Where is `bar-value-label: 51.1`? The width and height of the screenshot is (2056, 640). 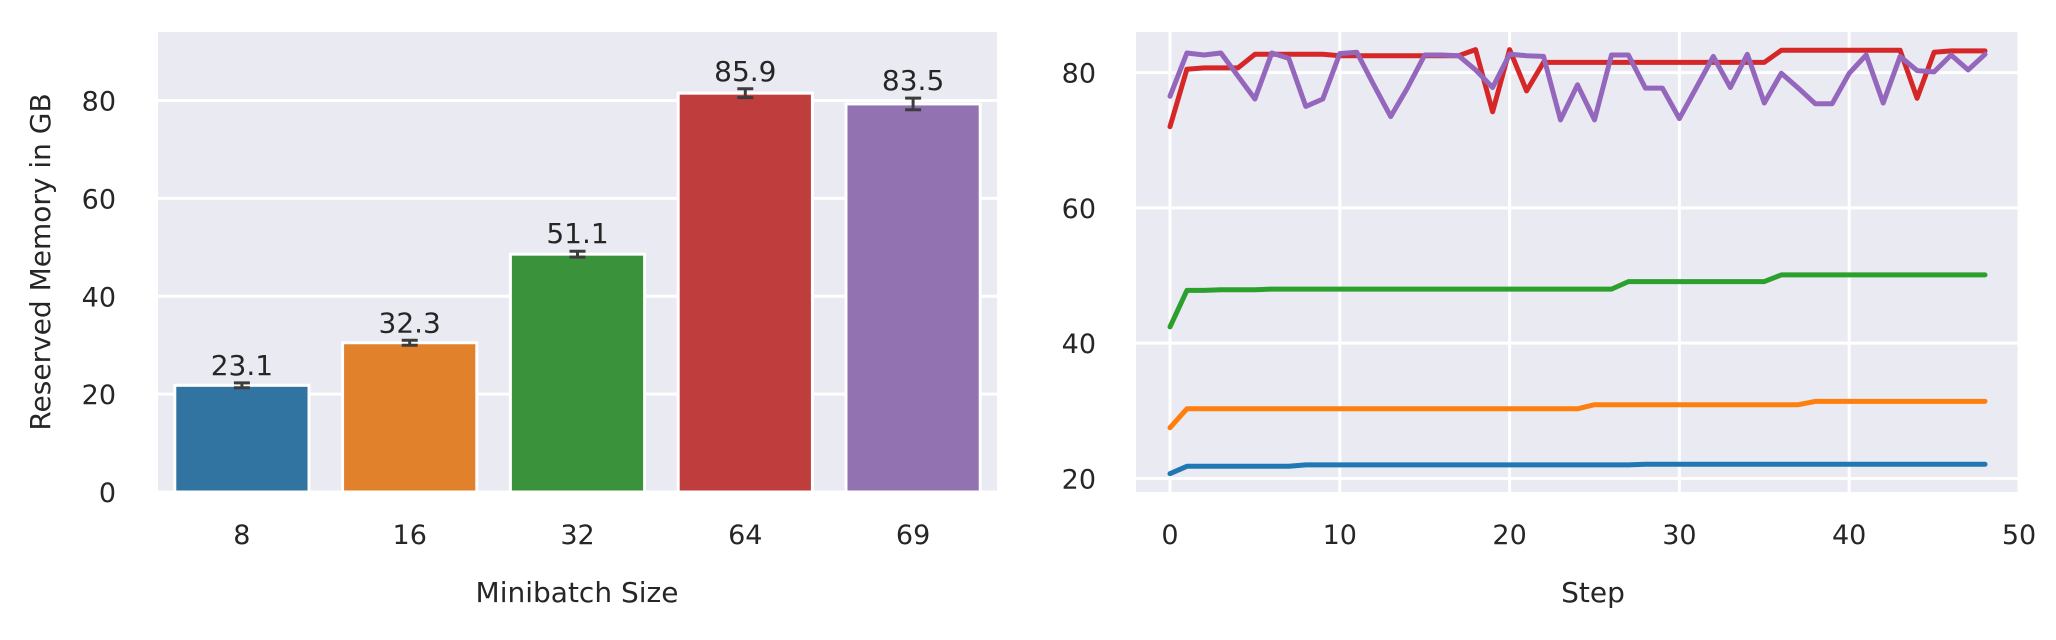
bar-value-label: 51.1 is located at coordinates (577, 233).